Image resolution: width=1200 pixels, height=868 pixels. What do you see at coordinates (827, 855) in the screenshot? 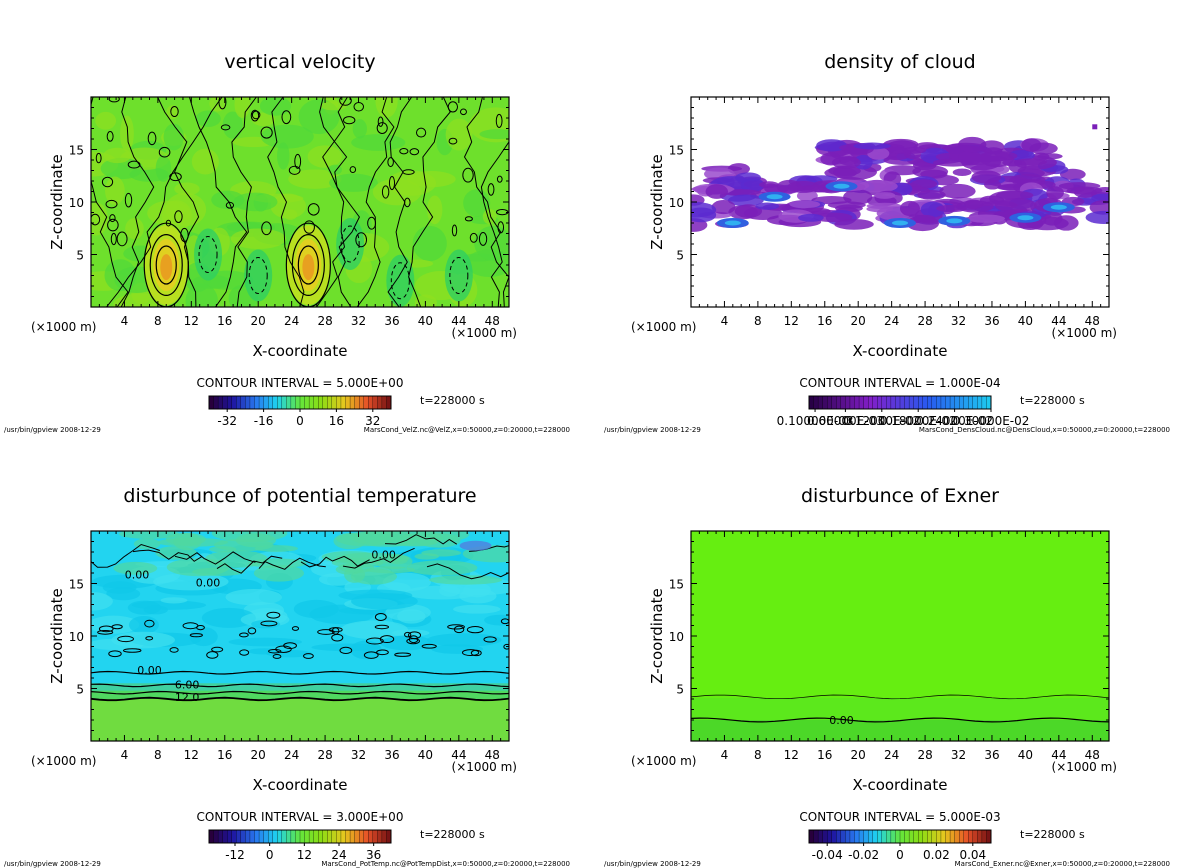
I see `colorbar-tick-label: -0.04` at bounding box center [827, 855].